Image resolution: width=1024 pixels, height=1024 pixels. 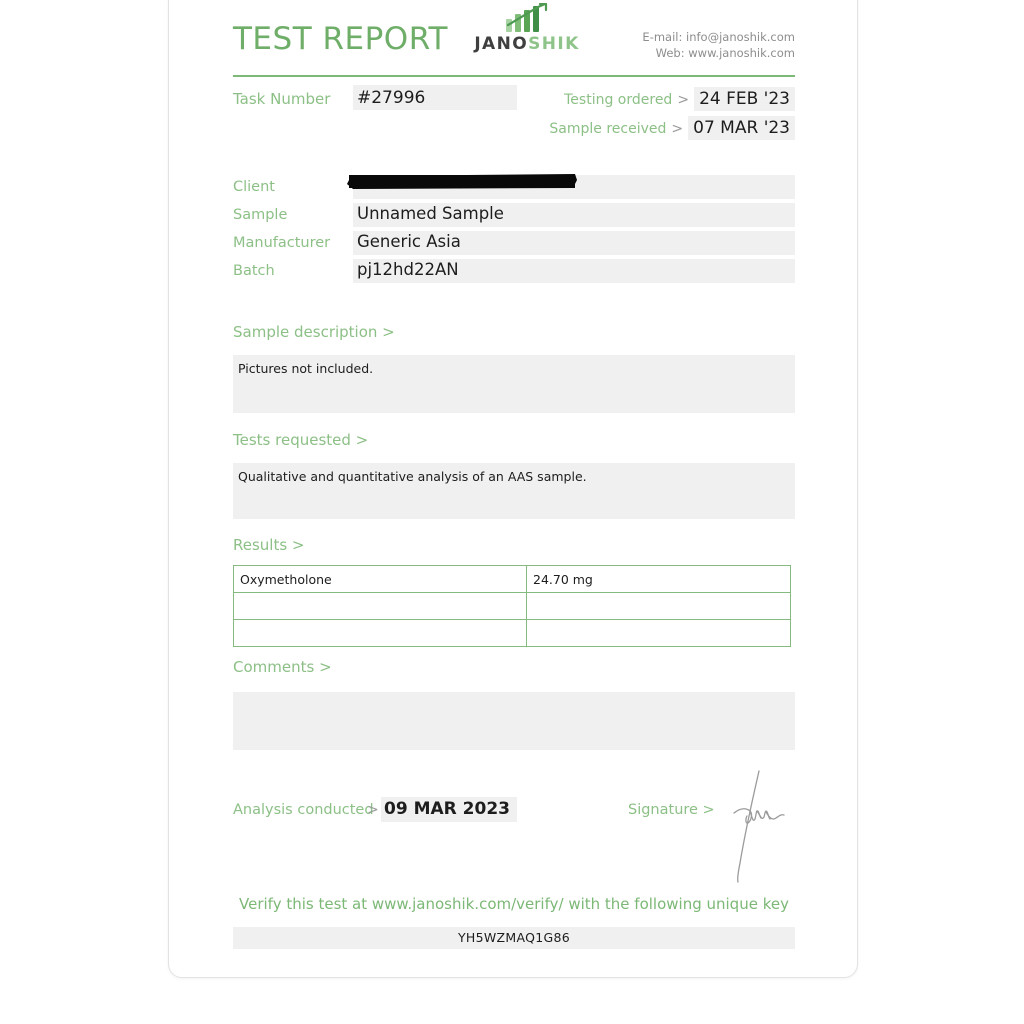 What do you see at coordinates (501, 44) in the screenshot?
I see `brand-wordmark-jano: JANO` at bounding box center [501, 44].